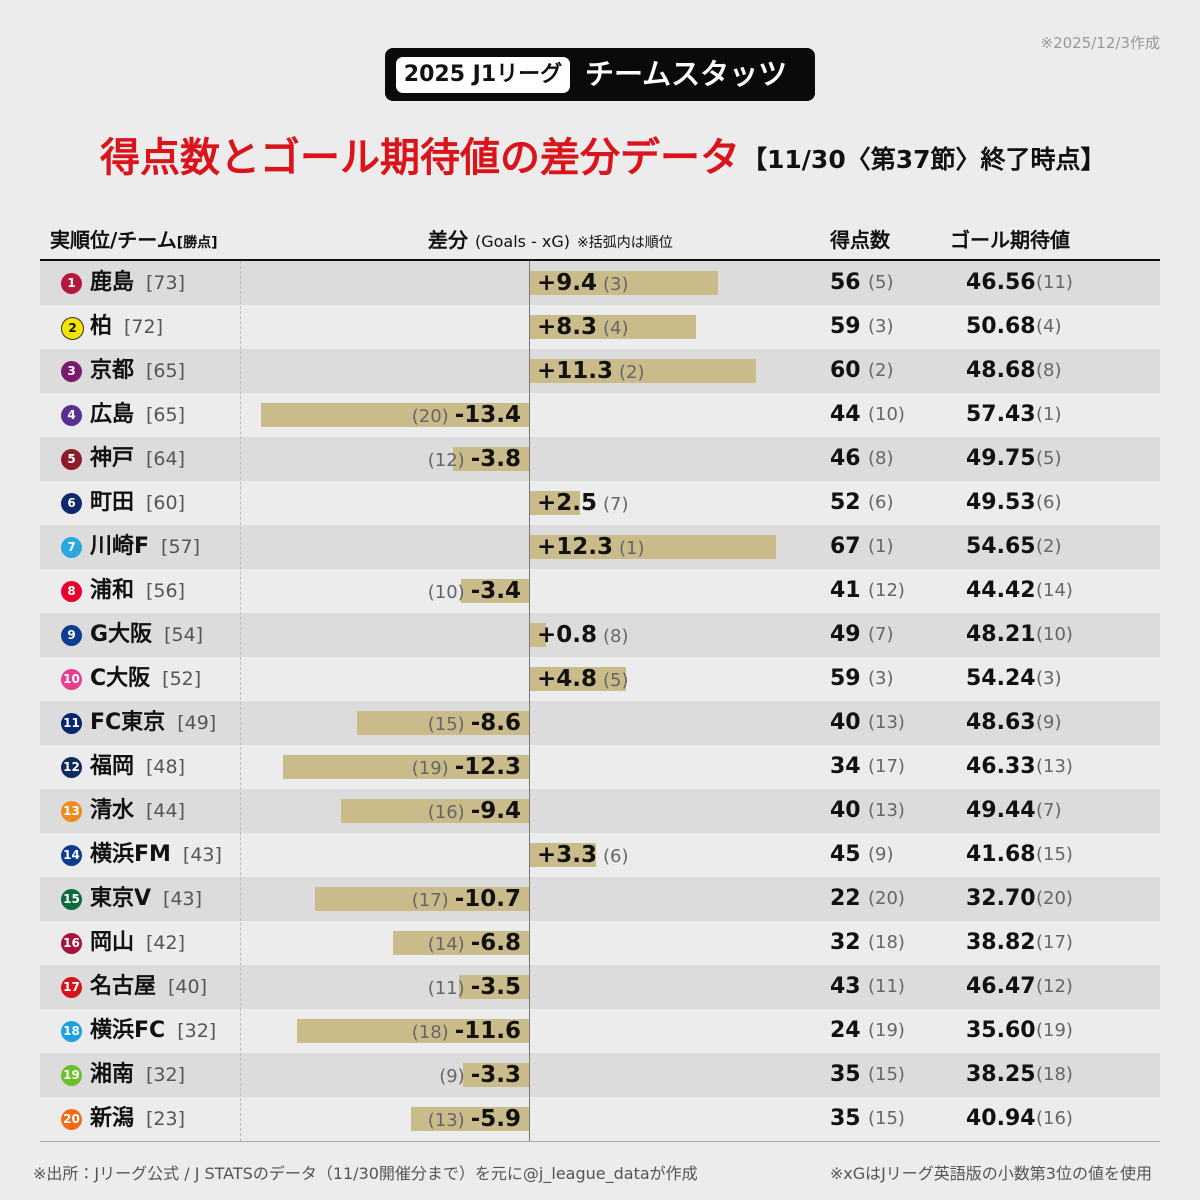 Image resolution: width=1200 pixels, height=1200 pixels. What do you see at coordinates (112, 458) in the screenshot?
I see `team-name: 神戸` at bounding box center [112, 458].